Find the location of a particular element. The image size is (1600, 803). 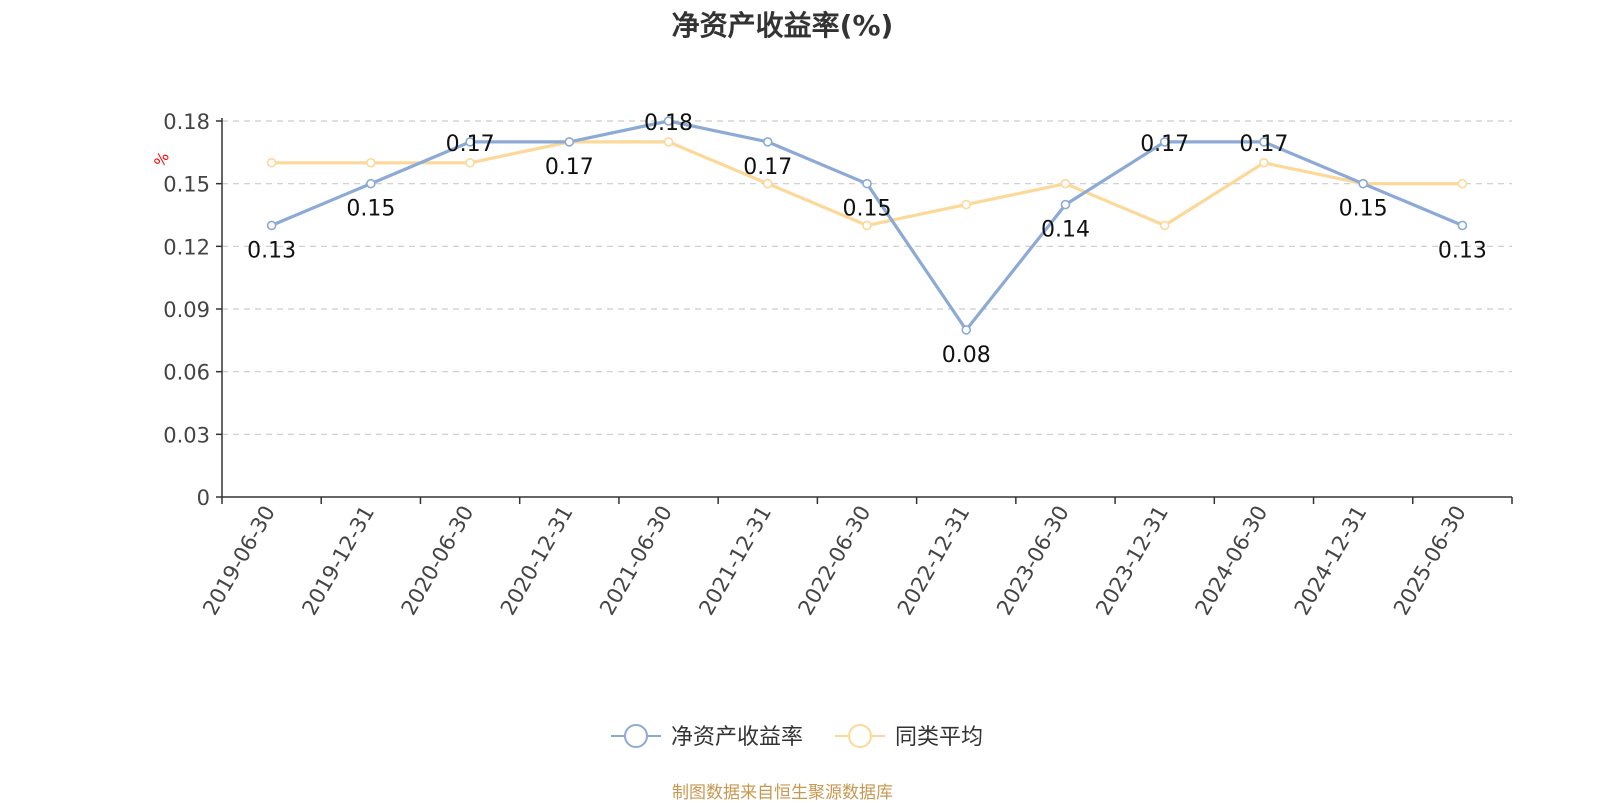

y-tick-label: 0.03 is located at coordinates (186, 435).